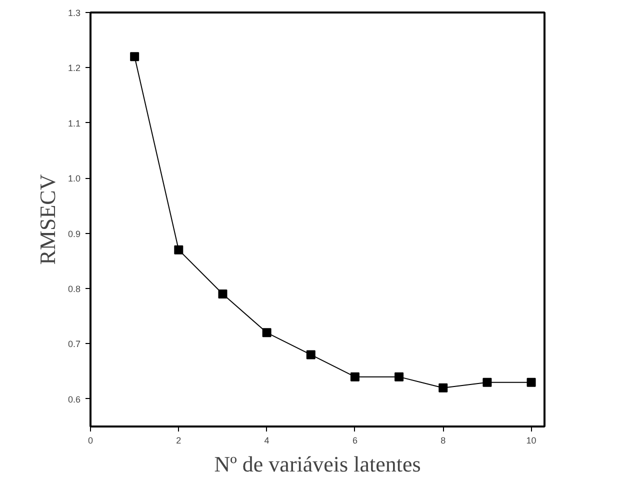 Image resolution: width=624 pixels, height=496 pixels. I want to click on x-tick-label: 8, so click(443, 441).